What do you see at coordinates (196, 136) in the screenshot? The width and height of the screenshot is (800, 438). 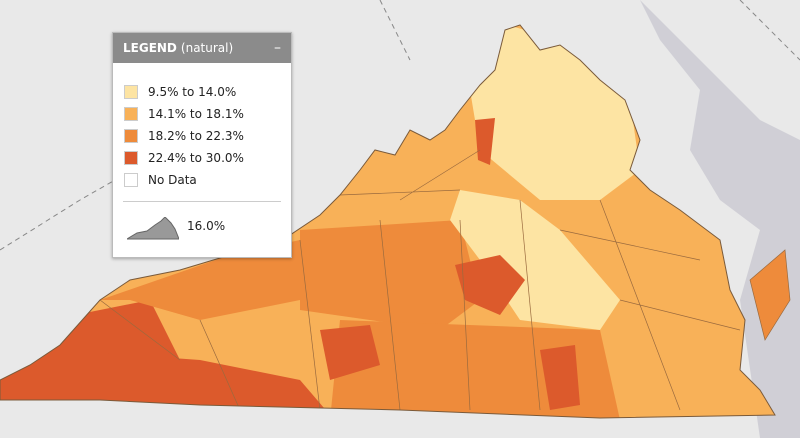 I see `legend-label: 18.2% to 22.3%` at bounding box center [196, 136].